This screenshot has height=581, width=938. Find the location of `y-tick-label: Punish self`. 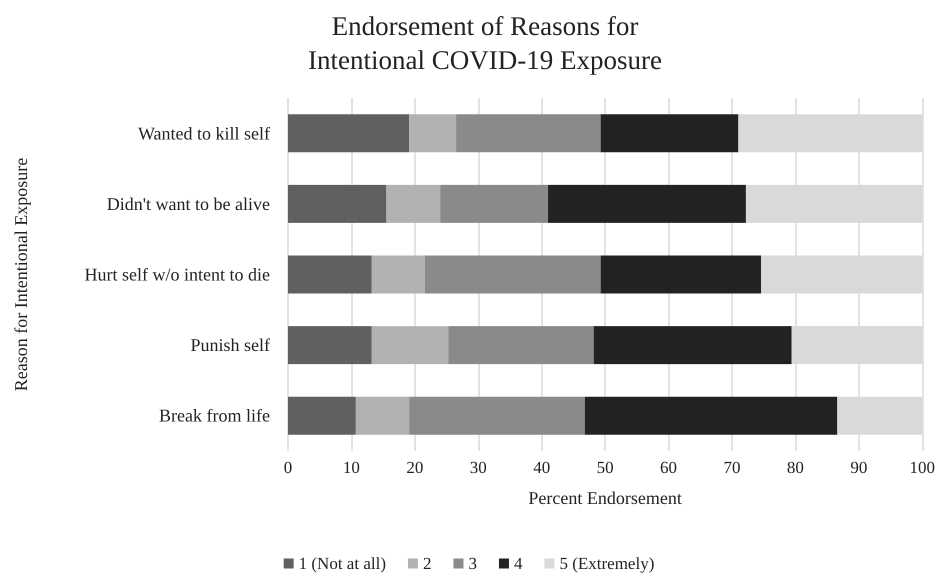

y-tick-label: Punish self is located at coordinates (230, 345).